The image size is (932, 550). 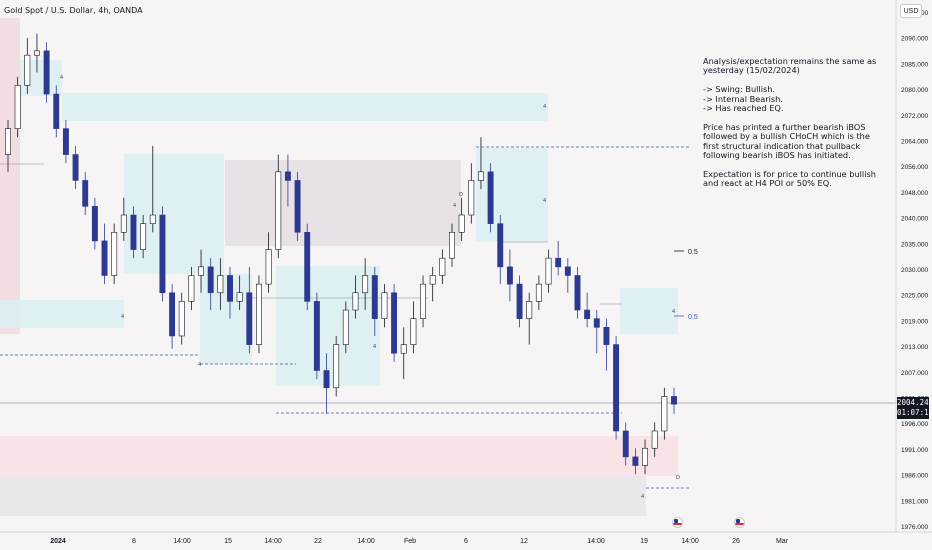 What do you see at coordinates (73, 10) in the screenshot?
I see `chart-title: Gold Spot / U.S. Dollar, 4h, OANDA` at bounding box center [73, 10].